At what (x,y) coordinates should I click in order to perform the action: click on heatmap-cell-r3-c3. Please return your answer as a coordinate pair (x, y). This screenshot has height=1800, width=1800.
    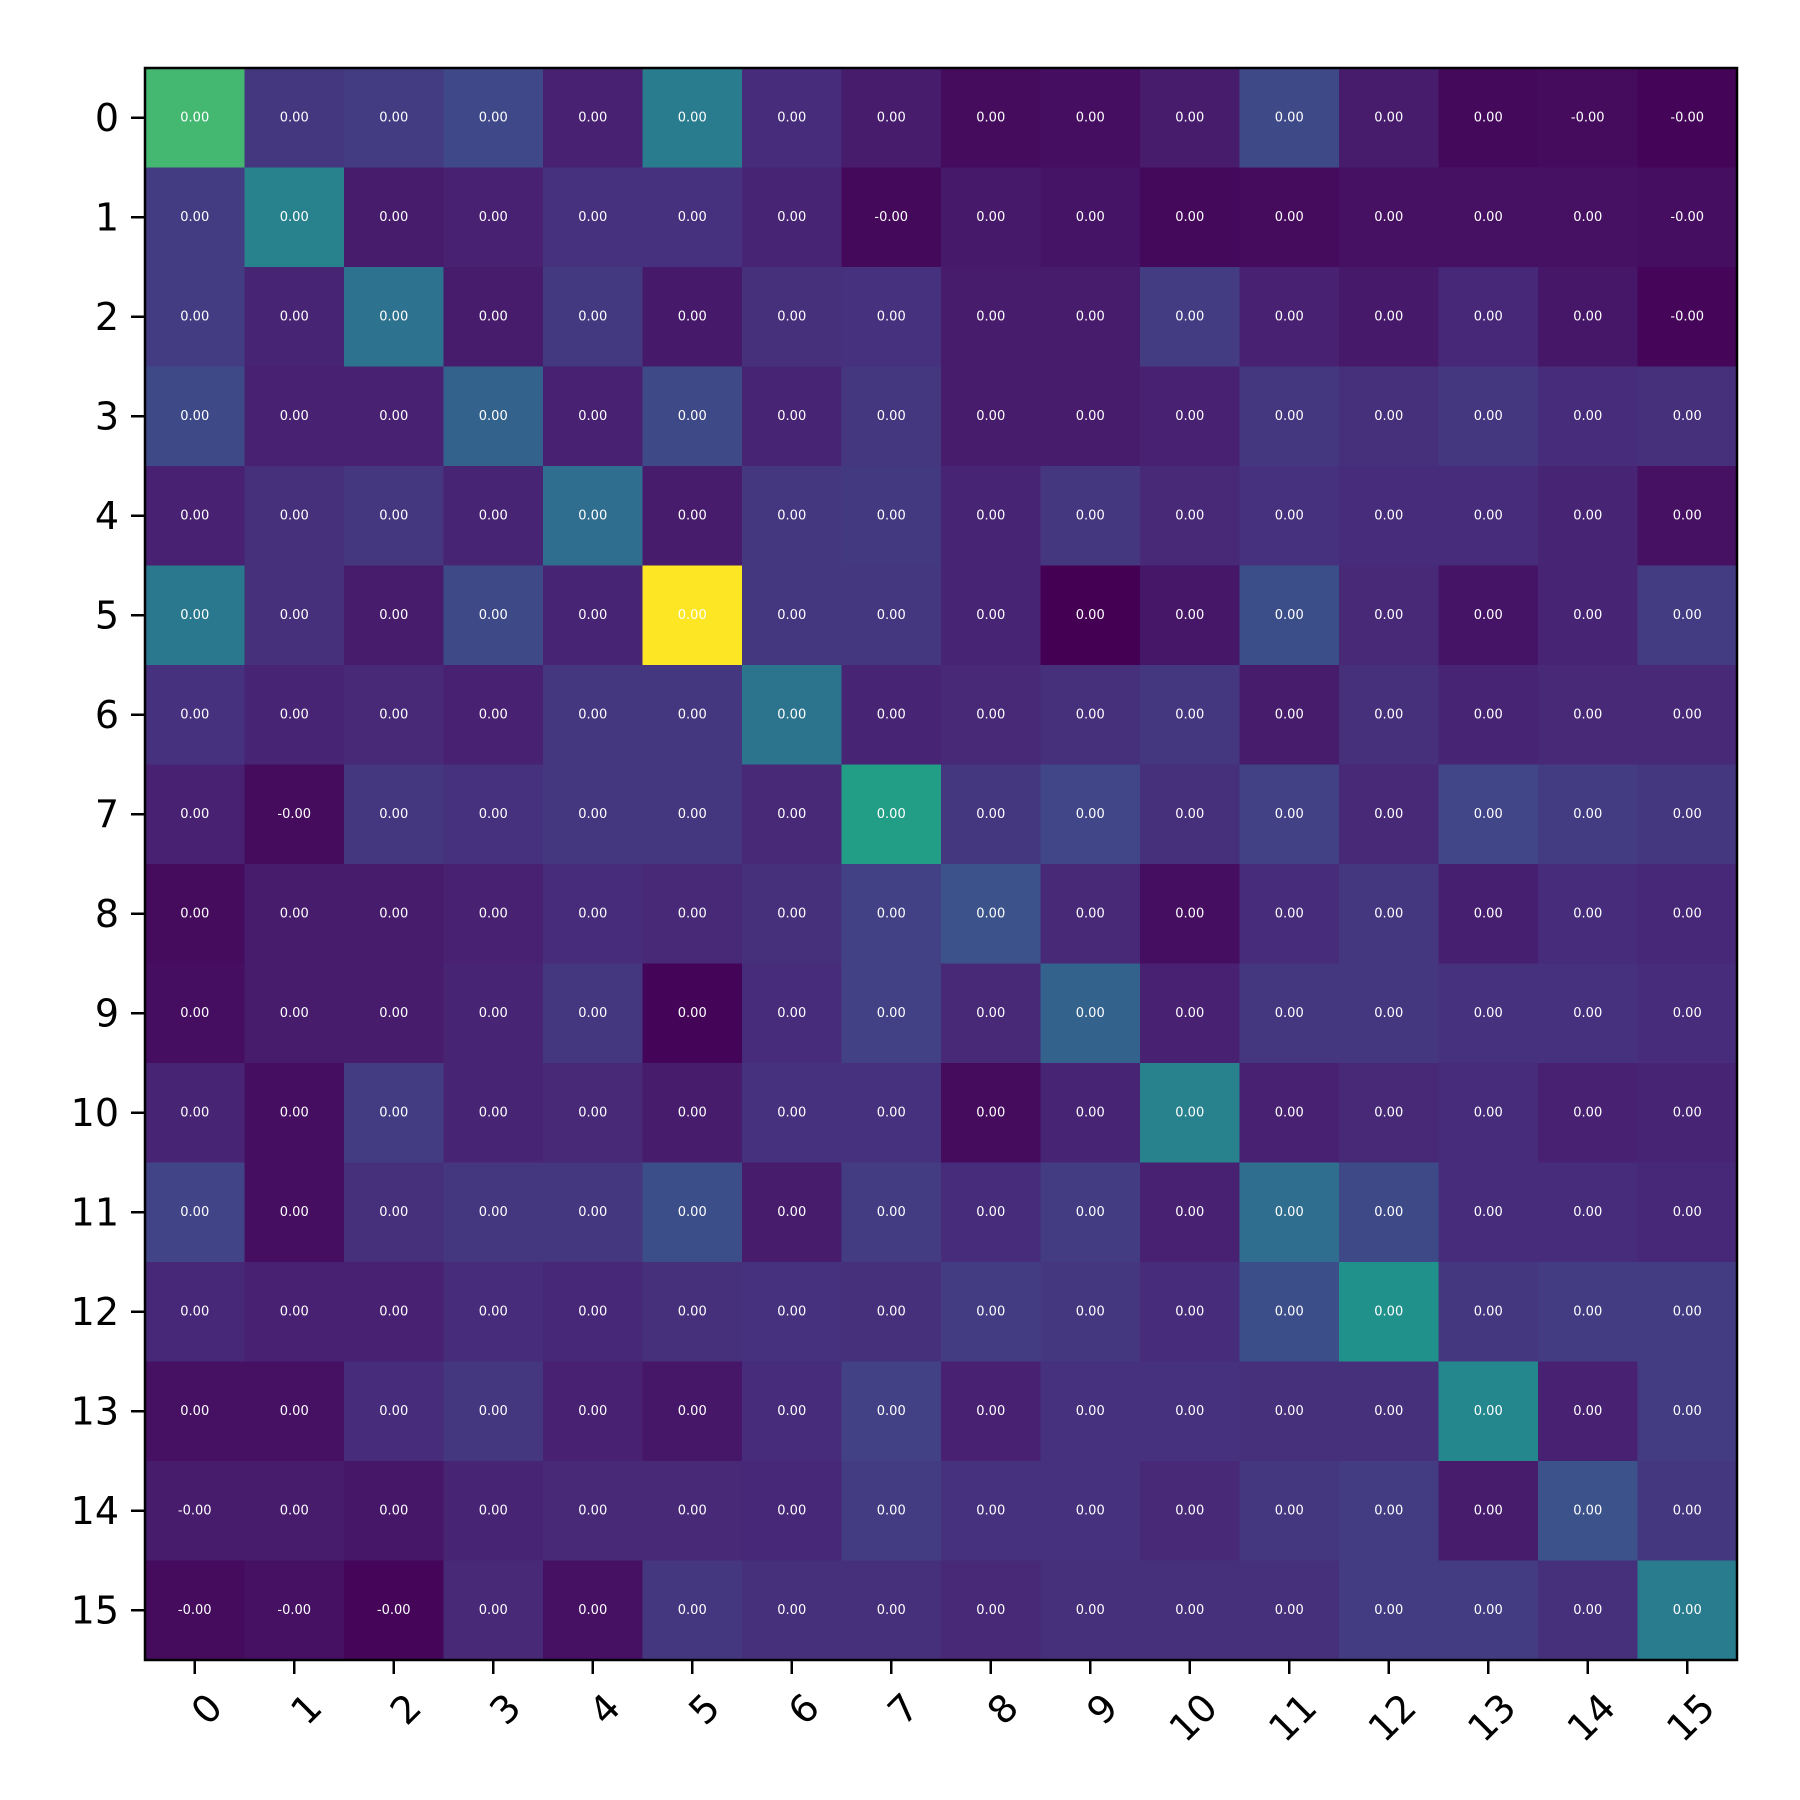
    Looking at the image, I should click on (493, 416).